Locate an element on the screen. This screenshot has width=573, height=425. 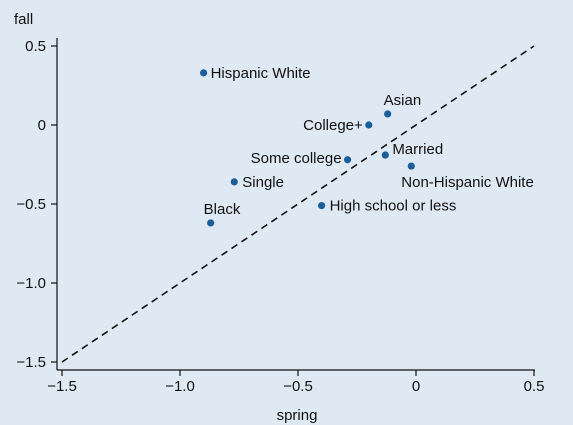
x-tick-label: 0 is located at coordinates (416, 386).